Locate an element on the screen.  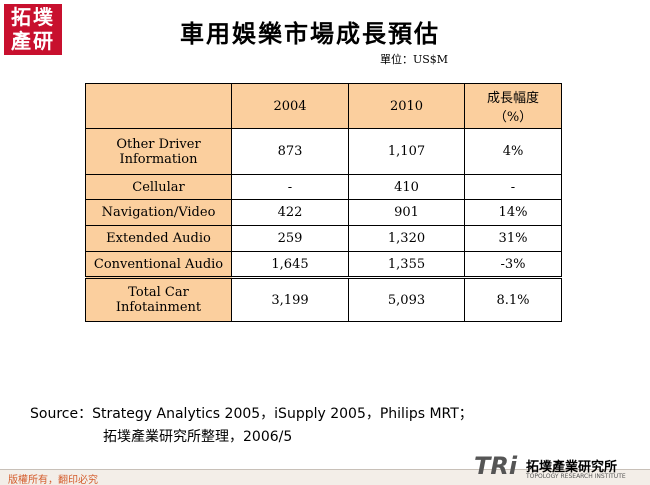
row-label: Extended Audio is located at coordinates (158, 238).